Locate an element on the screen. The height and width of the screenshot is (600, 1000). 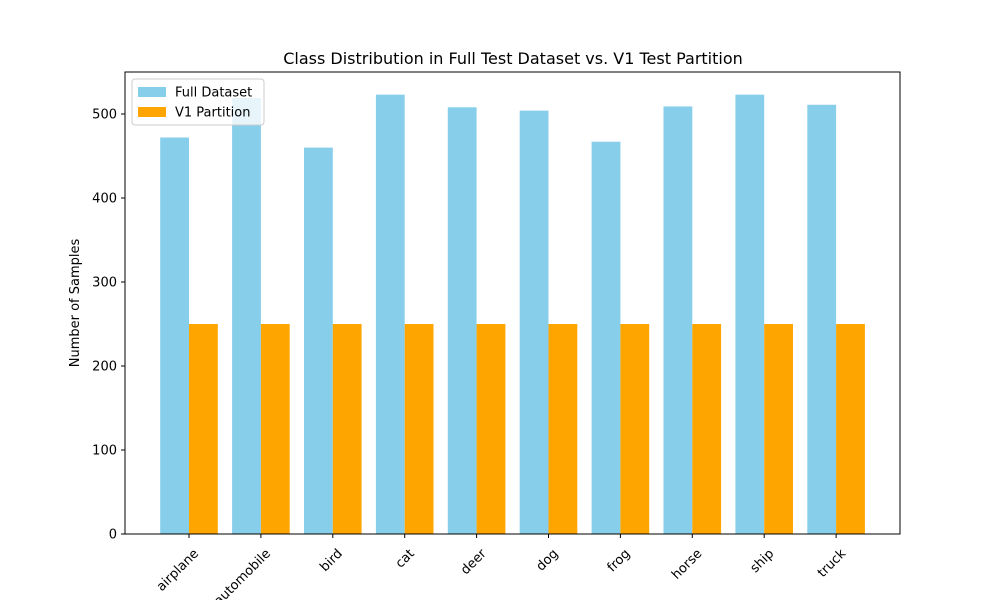
y-tick-label: 0 is located at coordinates (113, 535).